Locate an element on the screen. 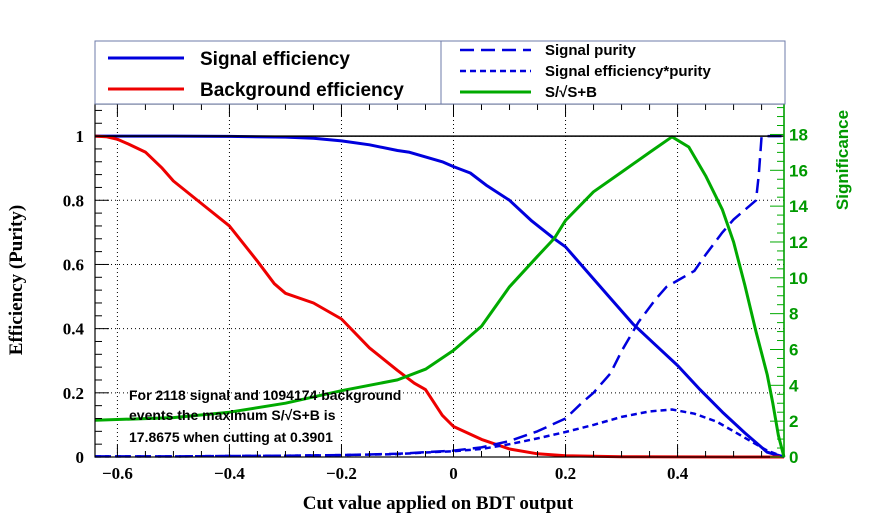 This screenshot has height=520, width=872. x-tick-label-3: 0 is located at coordinates (453, 473).